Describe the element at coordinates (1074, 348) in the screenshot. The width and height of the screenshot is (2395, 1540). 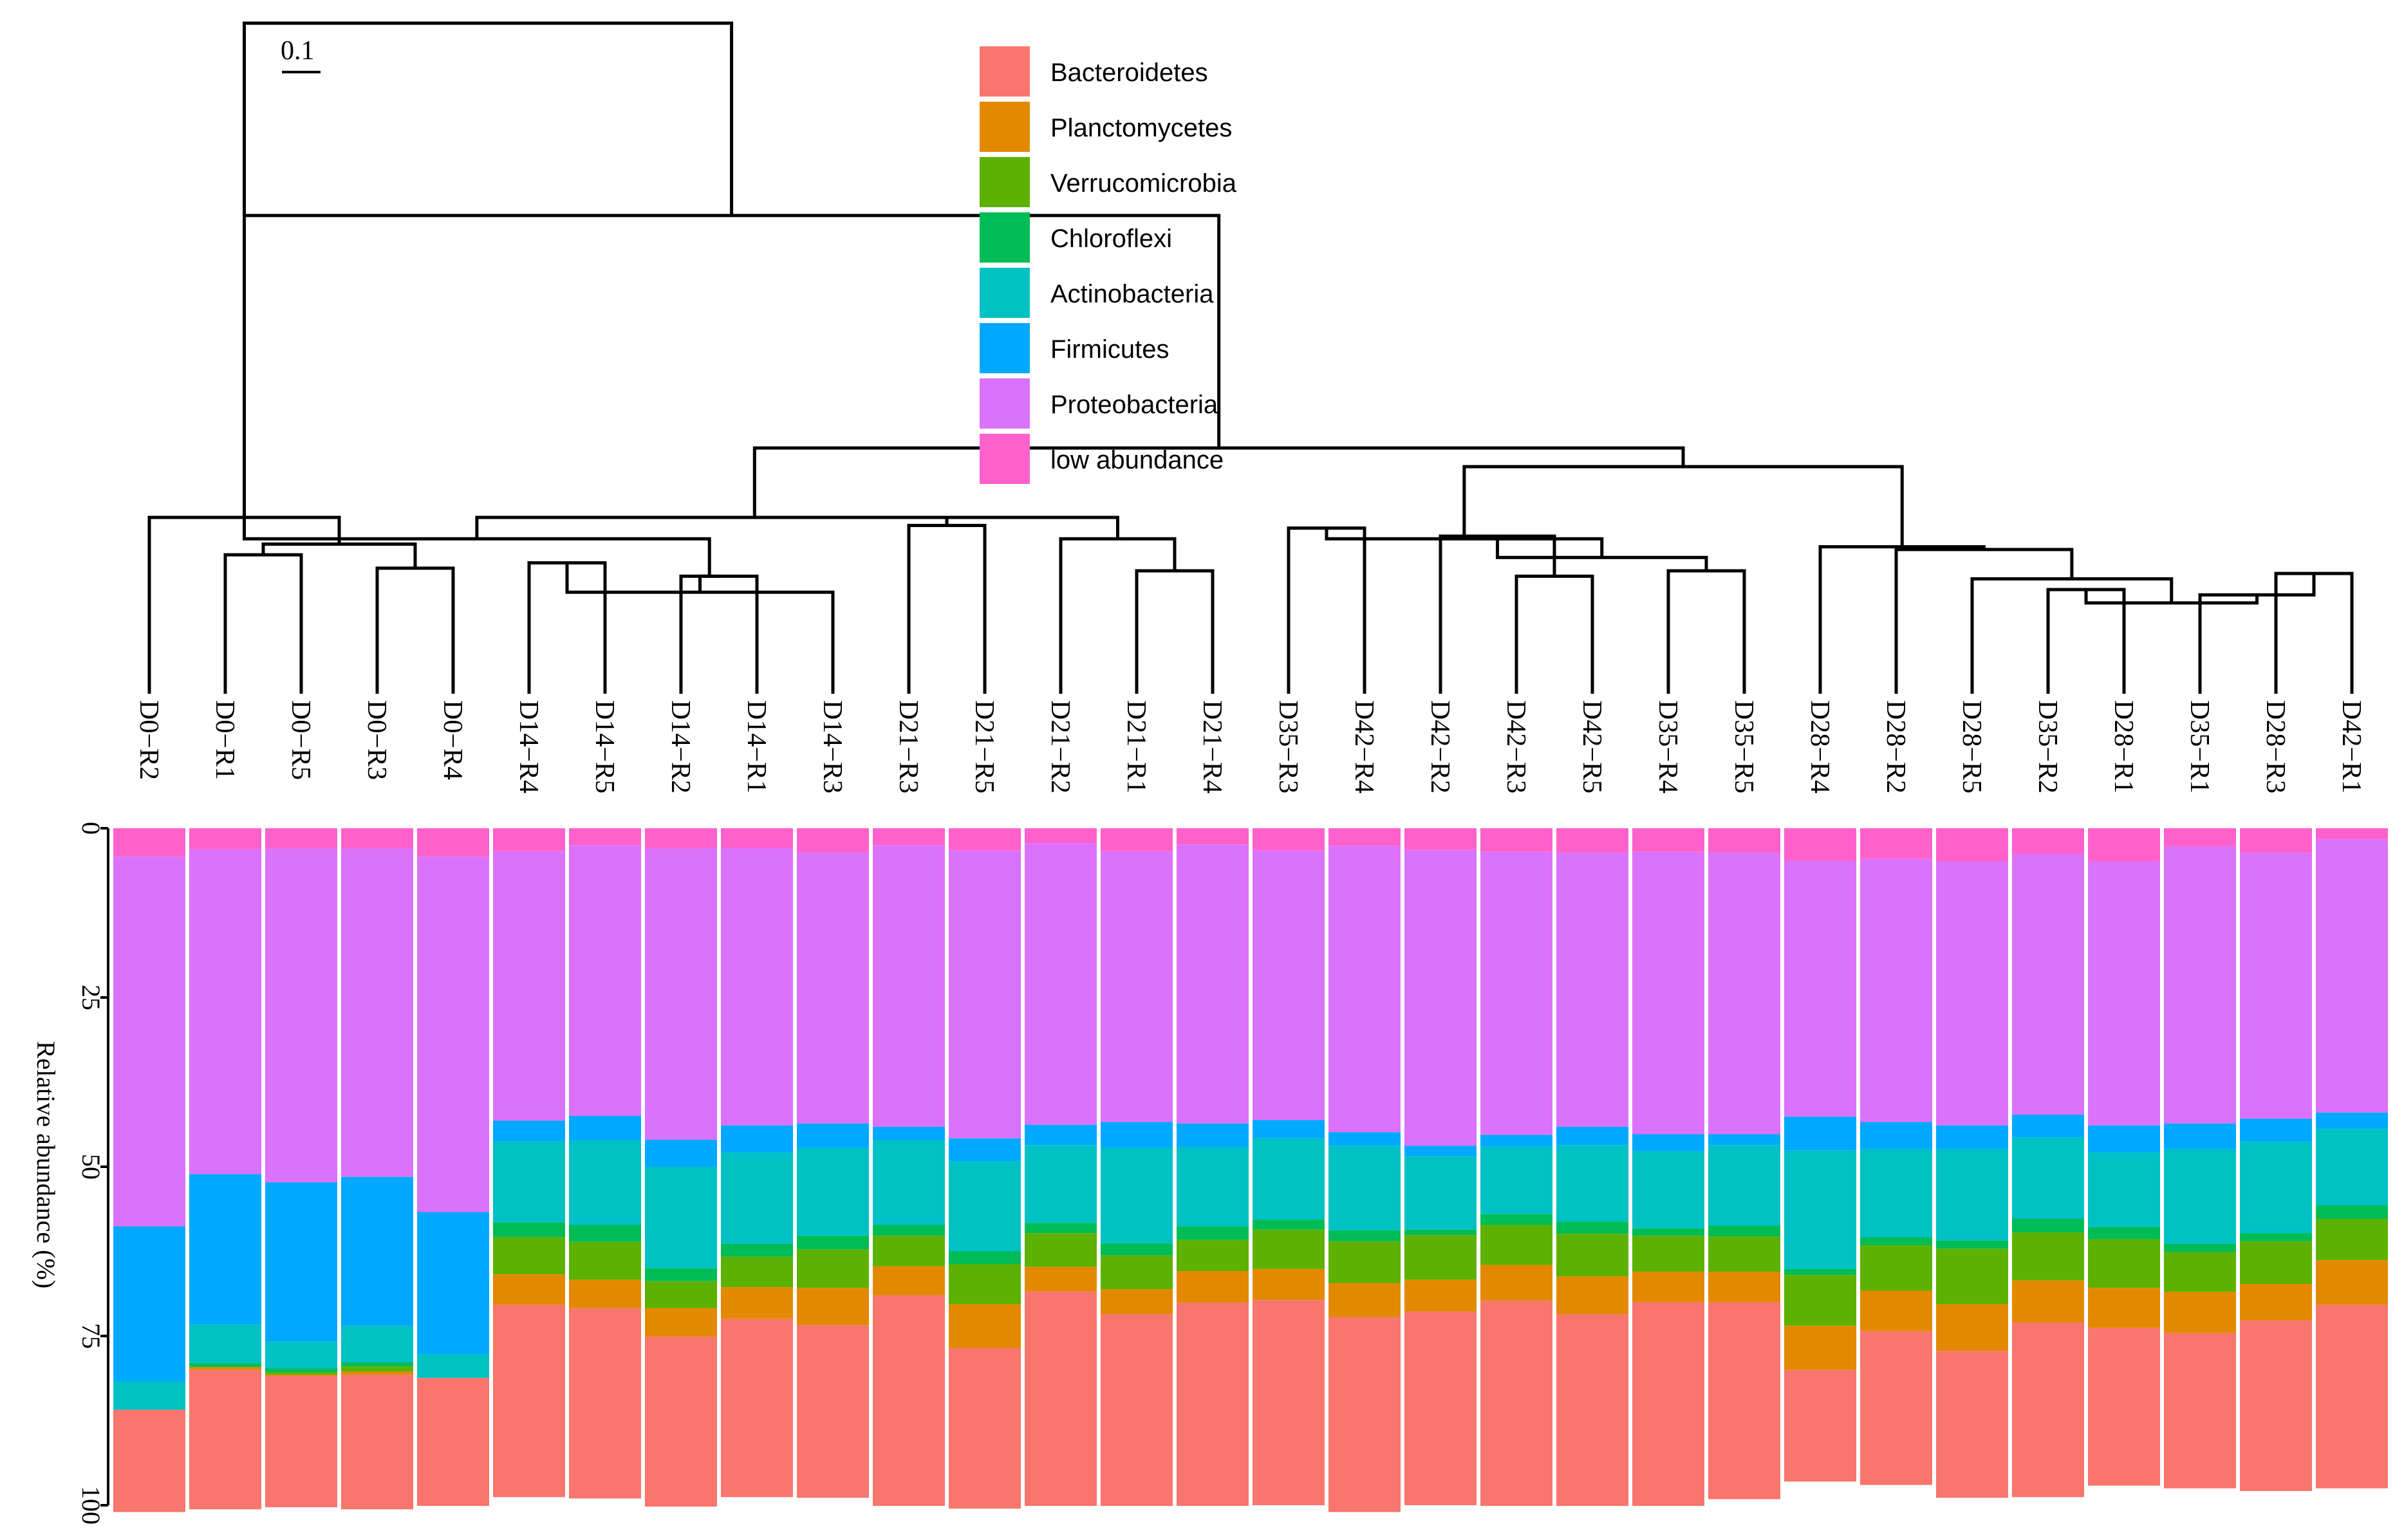
I see `legend-item: Firmicutes` at that location.